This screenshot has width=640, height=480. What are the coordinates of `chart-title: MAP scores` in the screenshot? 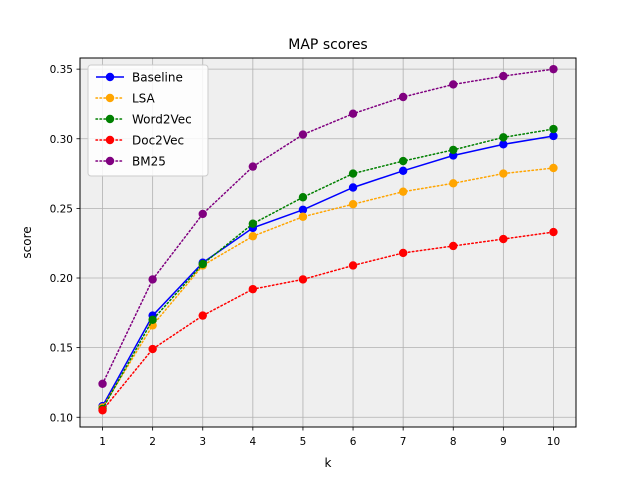 It's located at (327, 45).